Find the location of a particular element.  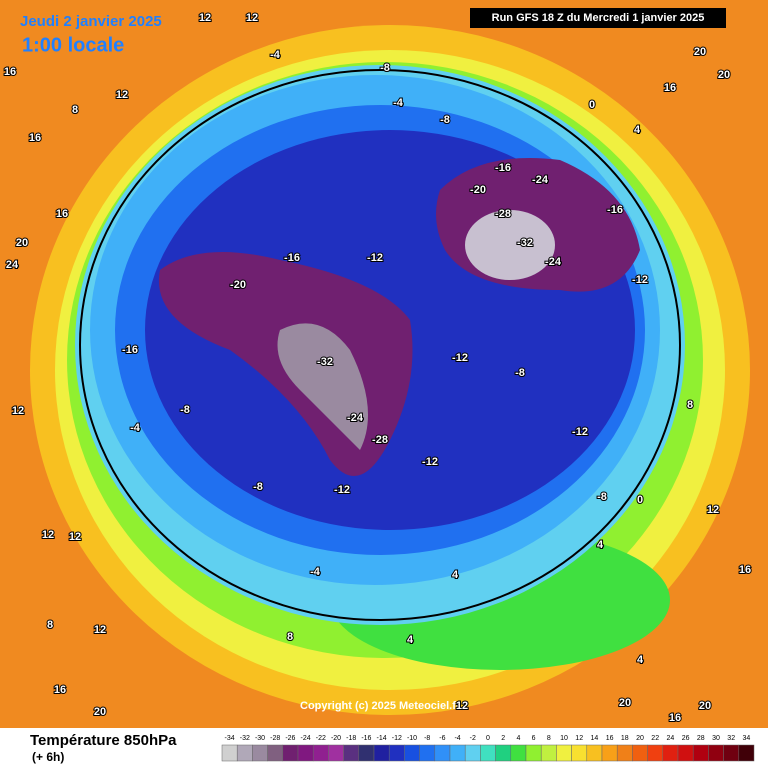

time: 1:00 locale is located at coordinates (73, 45).